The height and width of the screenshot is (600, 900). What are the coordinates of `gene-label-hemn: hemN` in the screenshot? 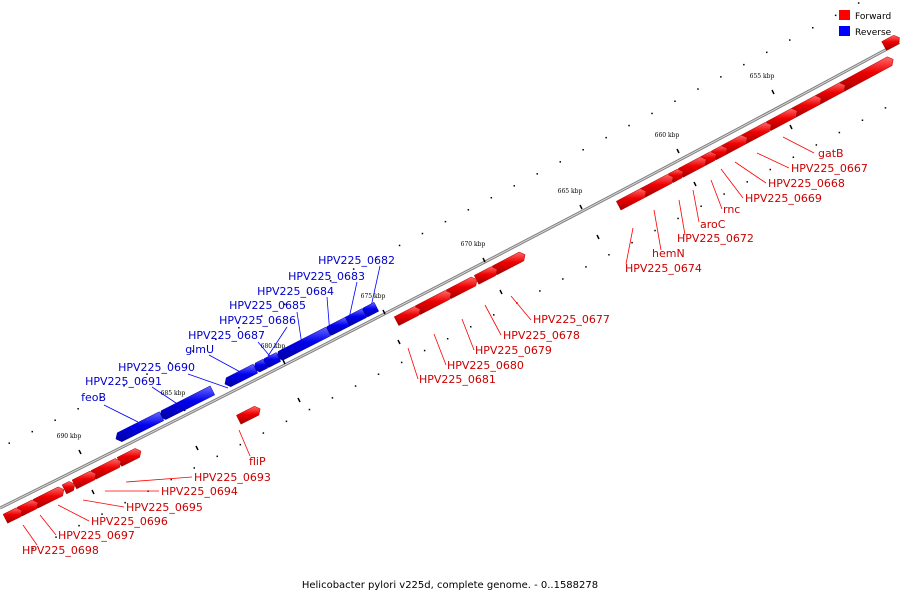 It's located at (668, 253).